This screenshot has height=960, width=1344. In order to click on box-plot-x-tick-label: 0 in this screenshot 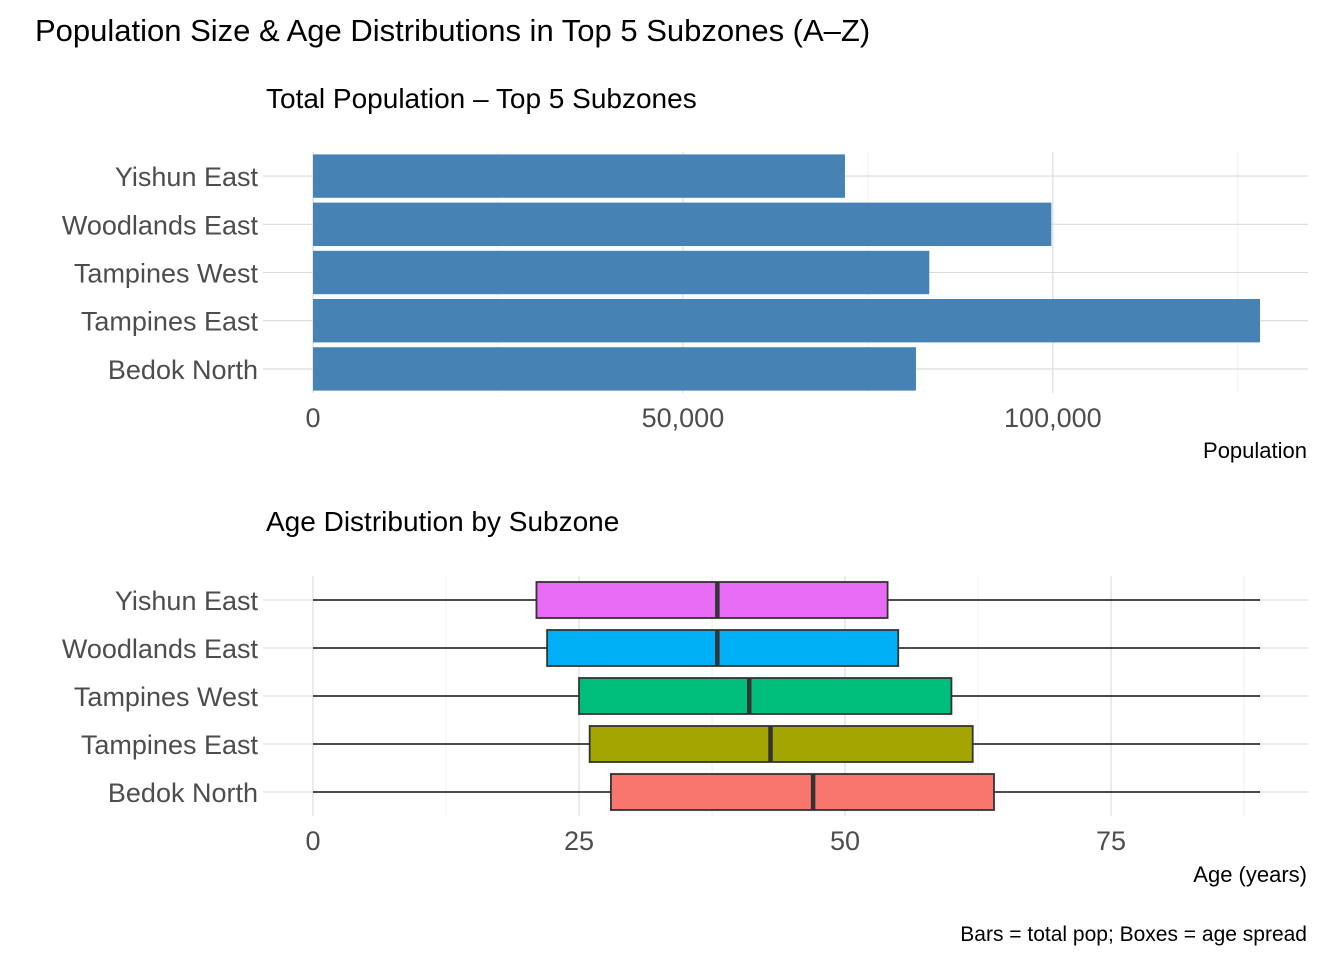, I will do `click(312, 841)`.